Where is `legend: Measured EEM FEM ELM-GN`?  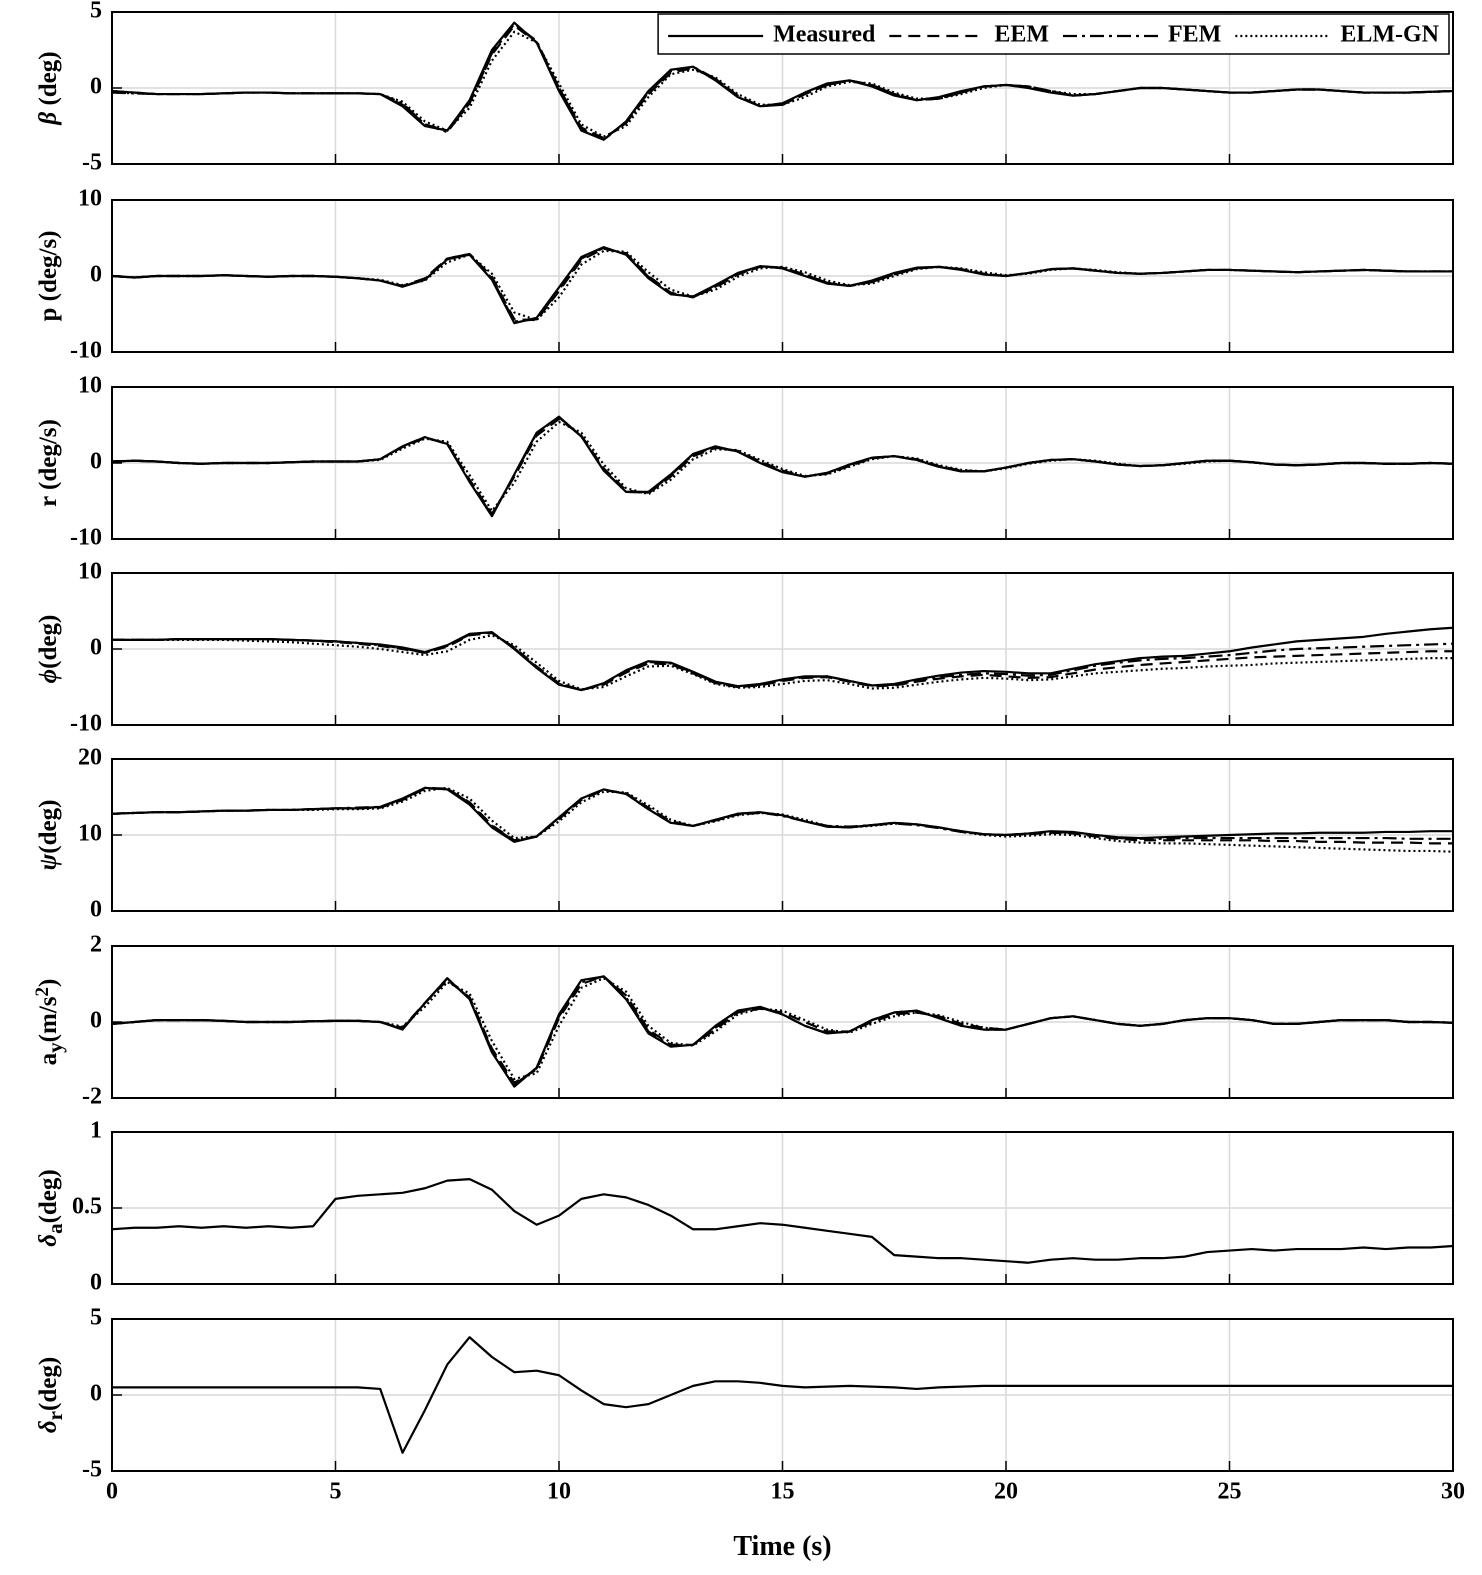
legend: Measured EEM FEM ELM-GN is located at coordinates (1053, 34).